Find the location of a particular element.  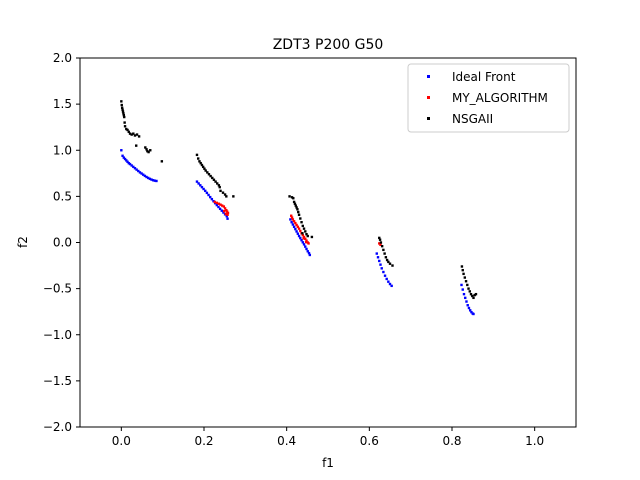

x-axis: 0.0 0.2 0.4 0.6 0.8 1.0 is located at coordinates (328, 437).